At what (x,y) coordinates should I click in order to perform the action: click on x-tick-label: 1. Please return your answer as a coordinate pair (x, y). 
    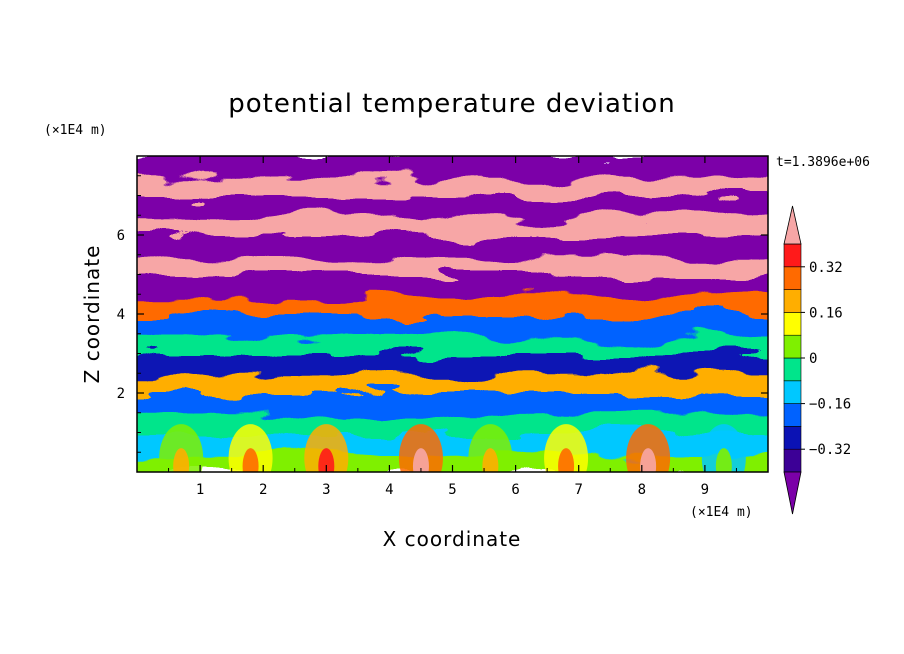
    Looking at the image, I should click on (200, 490).